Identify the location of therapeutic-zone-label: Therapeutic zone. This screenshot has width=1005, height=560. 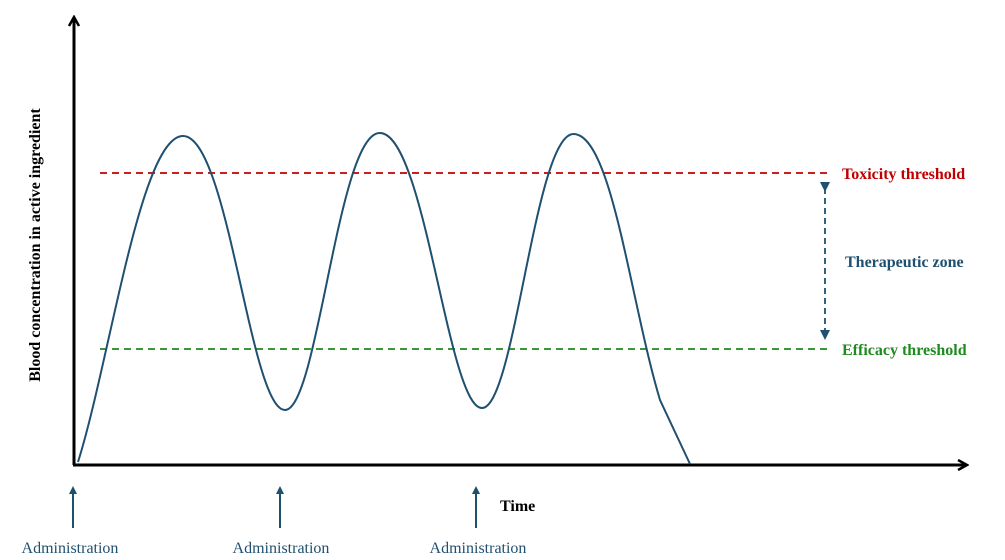
(904, 262).